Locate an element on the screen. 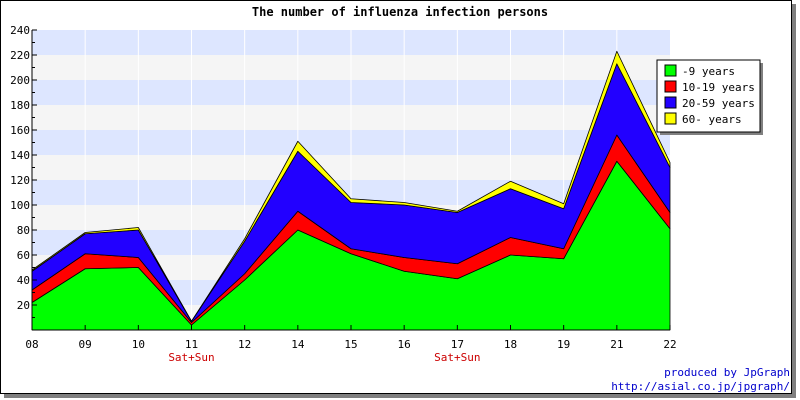 The image size is (800, 400). legend: -9 years 10-19 years 20-59 years 60- years is located at coordinates (709, 97).